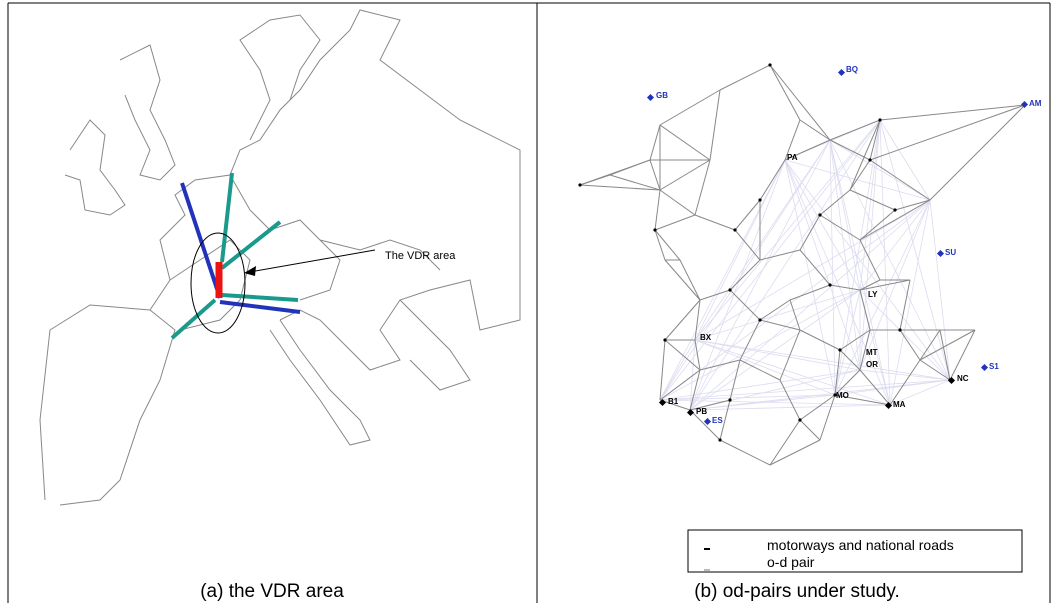  I want to click on node-label: PA, so click(792, 157).